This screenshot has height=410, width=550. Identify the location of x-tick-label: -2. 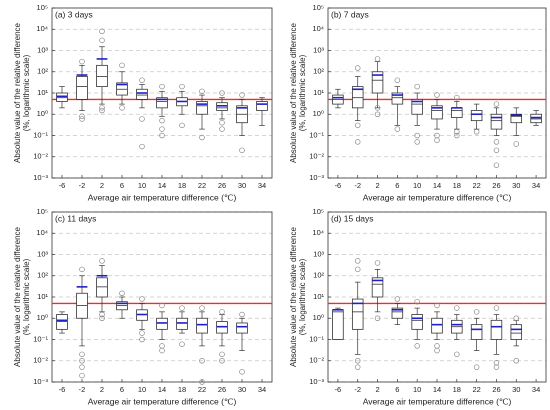
(82, 185).